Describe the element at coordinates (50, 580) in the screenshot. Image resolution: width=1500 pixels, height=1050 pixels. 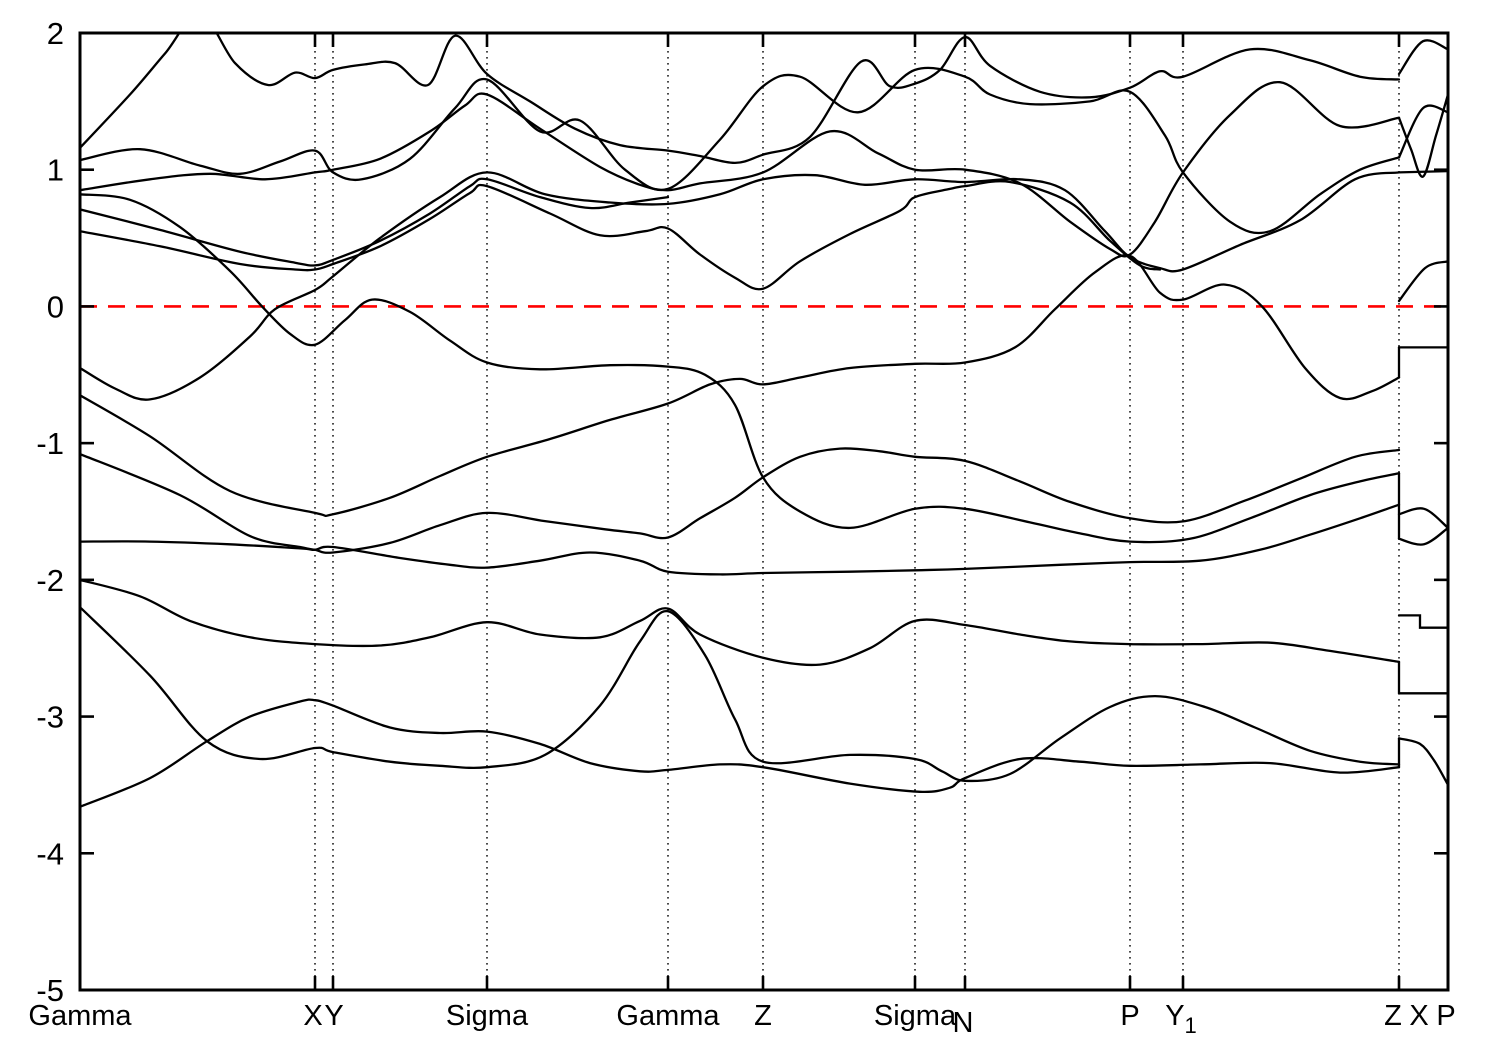
I see `y-tick-label: -2` at that location.